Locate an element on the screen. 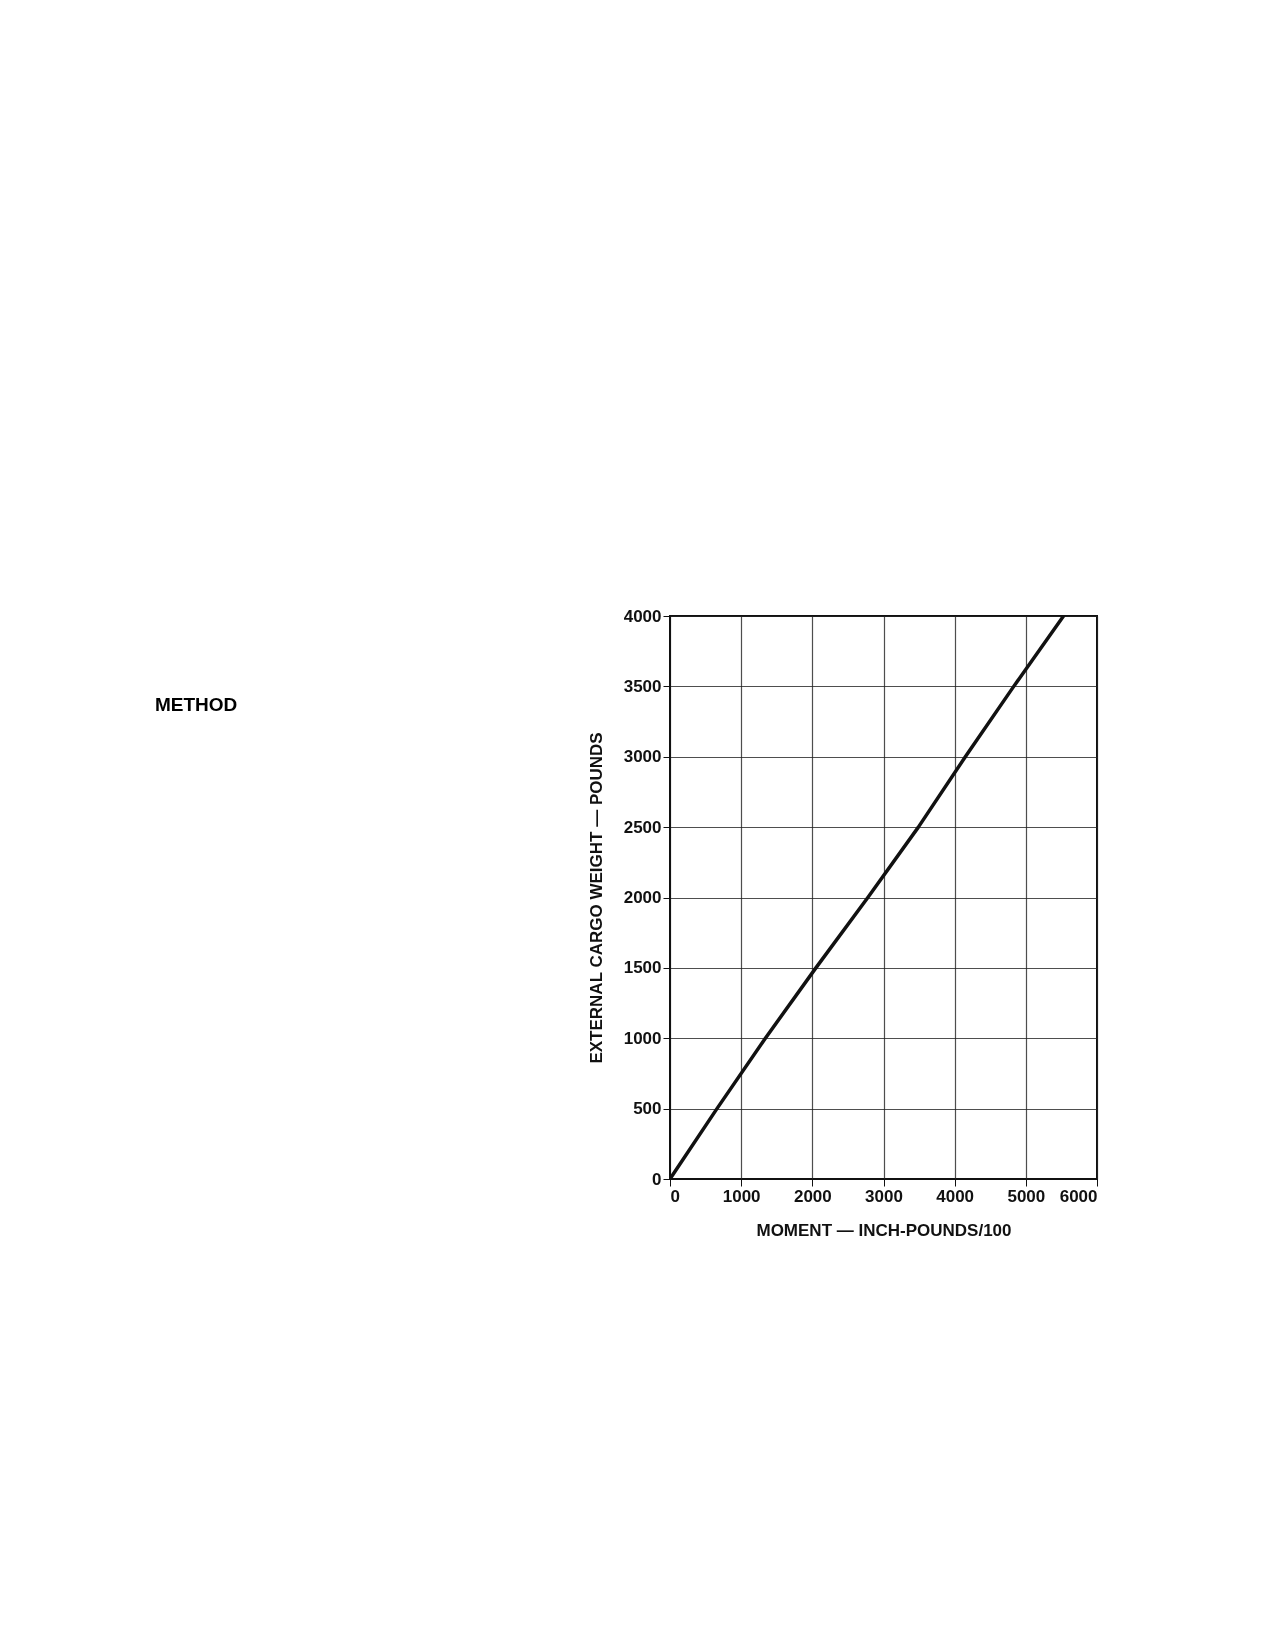 The width and height of the screenshot is (1271, 1650). y-tick-label: 500 is located at coordinates (647, 1109).